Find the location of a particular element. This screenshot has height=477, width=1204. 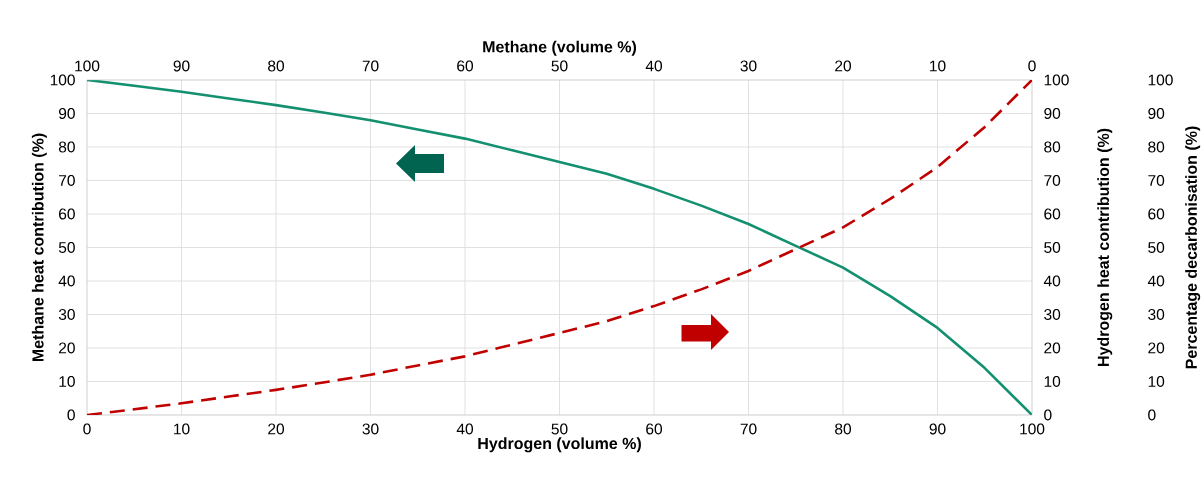

y2-tick-label: 60 is located at coordinates (1052, 214).